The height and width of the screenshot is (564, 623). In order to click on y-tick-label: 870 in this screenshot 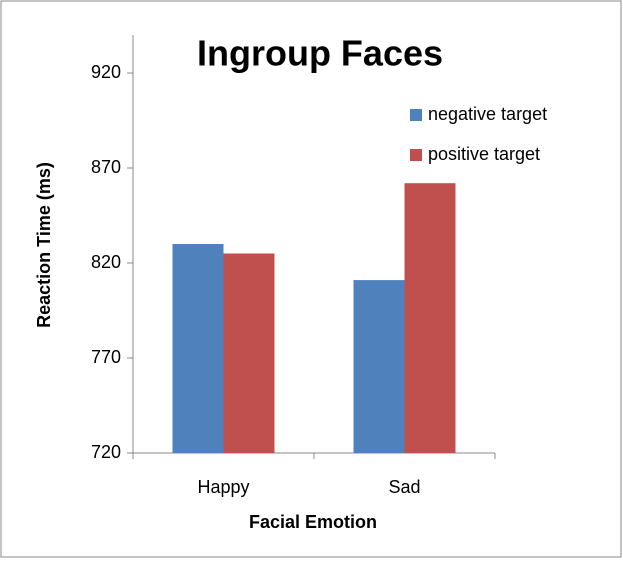, I will do `click(106, 167)`.